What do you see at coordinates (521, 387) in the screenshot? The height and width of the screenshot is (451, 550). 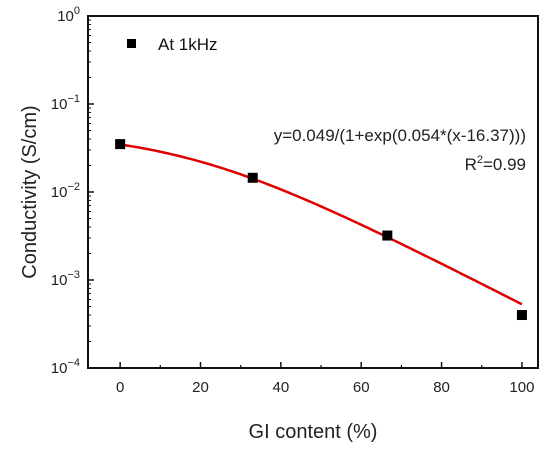 I see `x-tick-label: 100` at bounding box center [521, 387].